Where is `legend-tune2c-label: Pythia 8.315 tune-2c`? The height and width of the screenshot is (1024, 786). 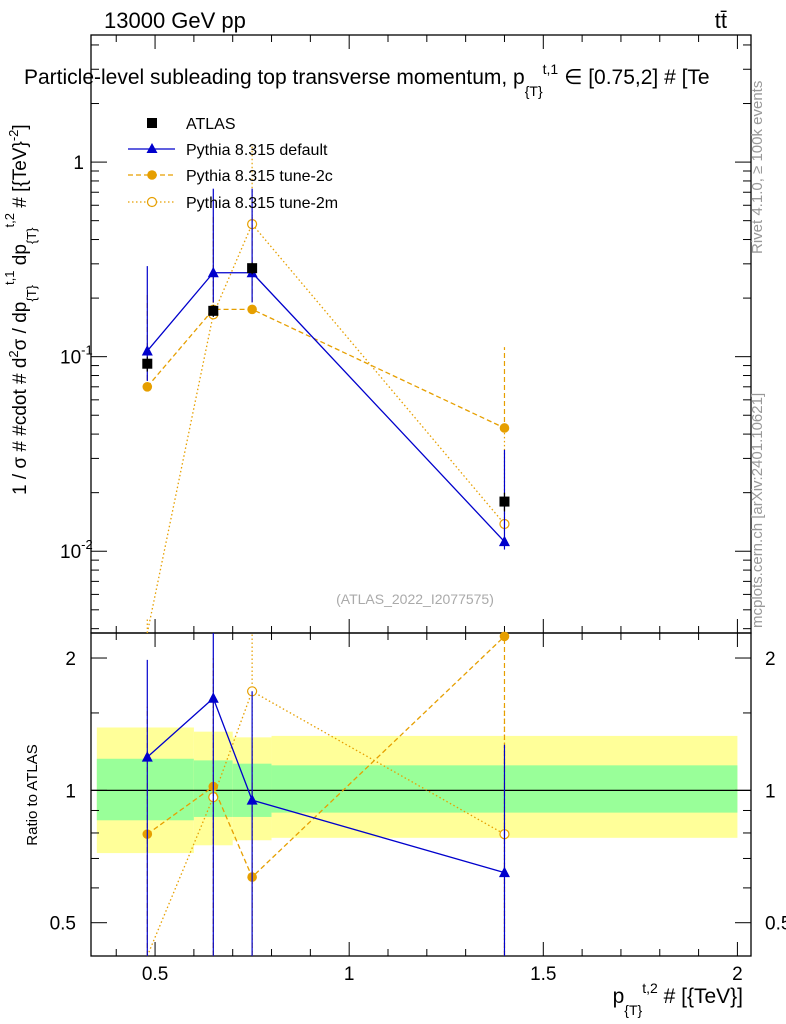 legend-tune2c-label: Pythia 8.315 tune-2c is located at coordinates (259, 176).